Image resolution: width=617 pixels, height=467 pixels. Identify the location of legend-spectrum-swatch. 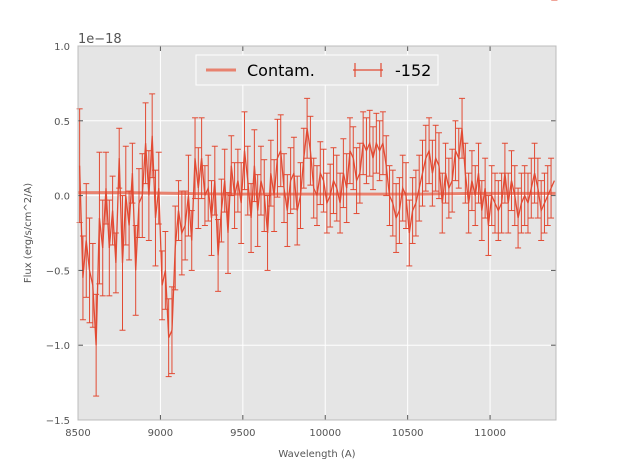
(368, 70).